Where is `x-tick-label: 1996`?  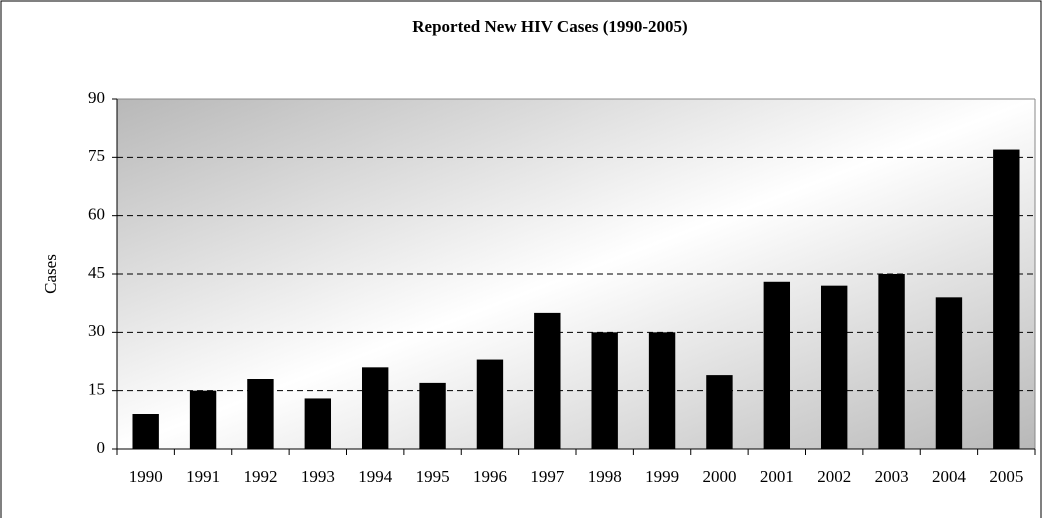 x-tick-label: 1996 is located at coordinates (490, 476).